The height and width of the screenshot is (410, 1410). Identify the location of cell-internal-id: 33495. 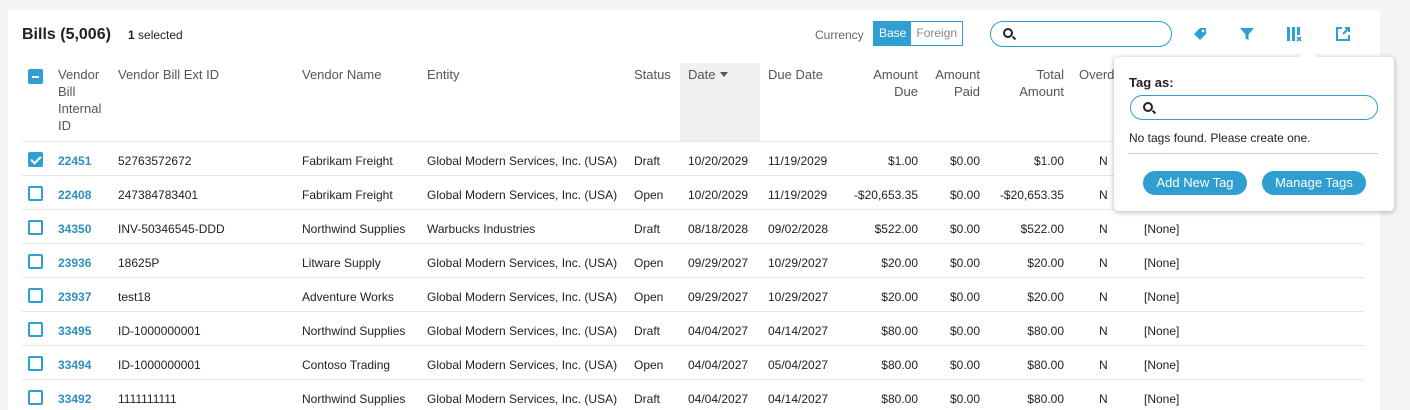
(75, 331).